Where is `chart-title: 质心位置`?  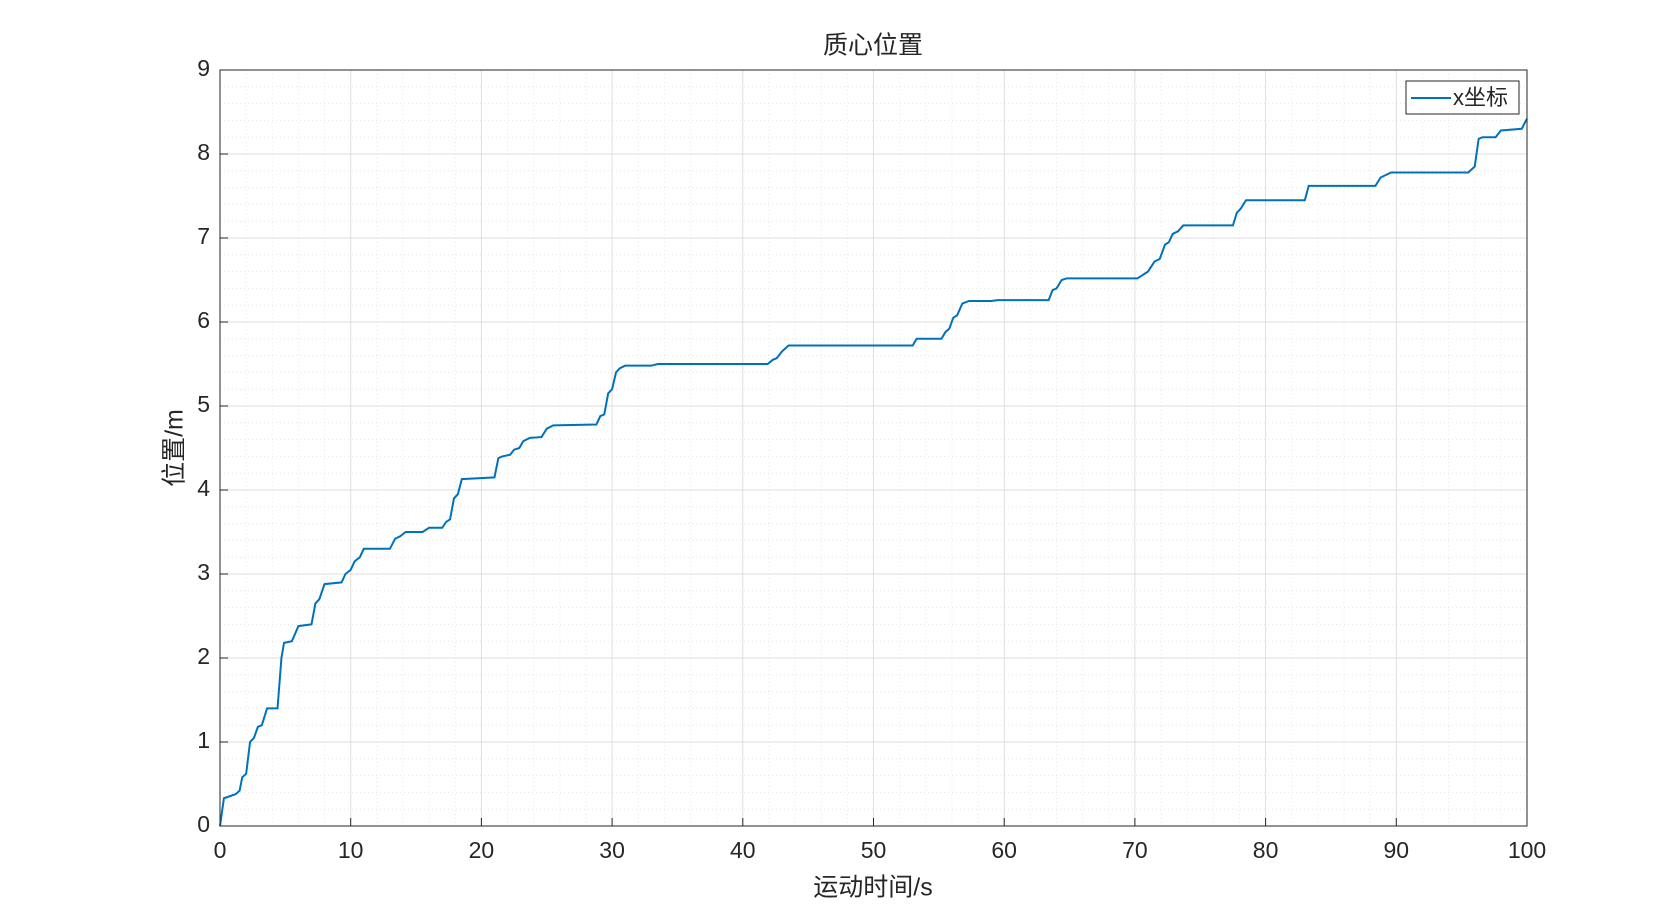
chart-title: 质心位置 is located at coordinates (873, 46).